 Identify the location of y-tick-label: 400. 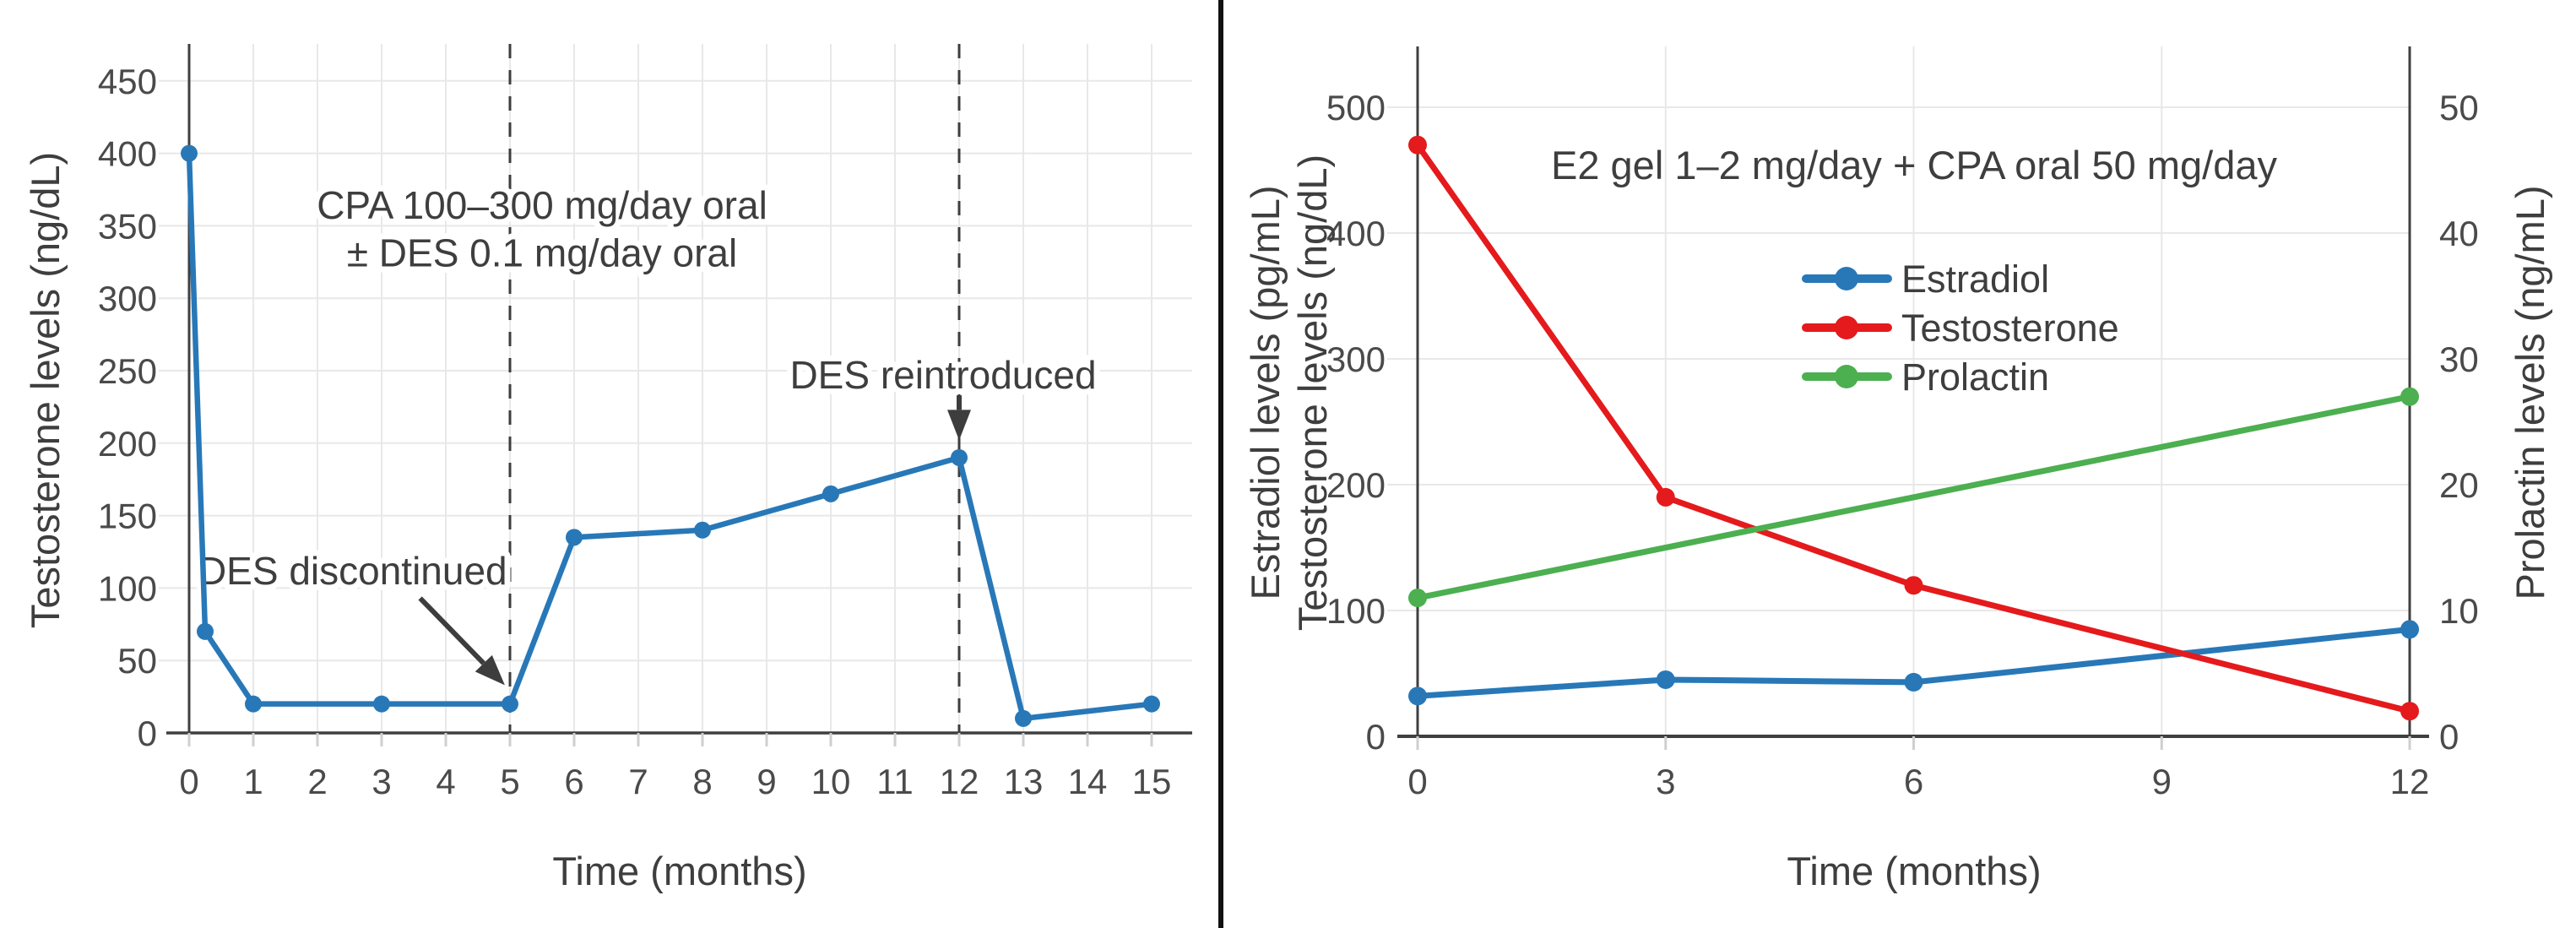
(127, 154).